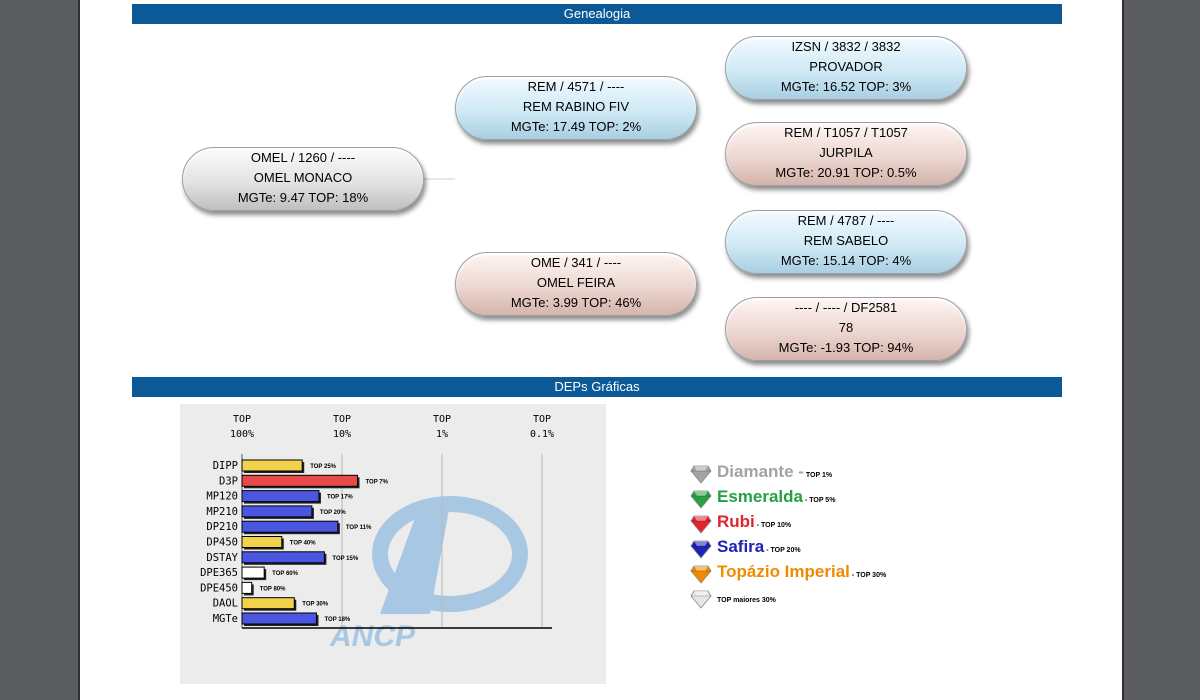  Describe the element at coordinates (277, 511) in the screenshot. I see `bar-mp210` at that location.